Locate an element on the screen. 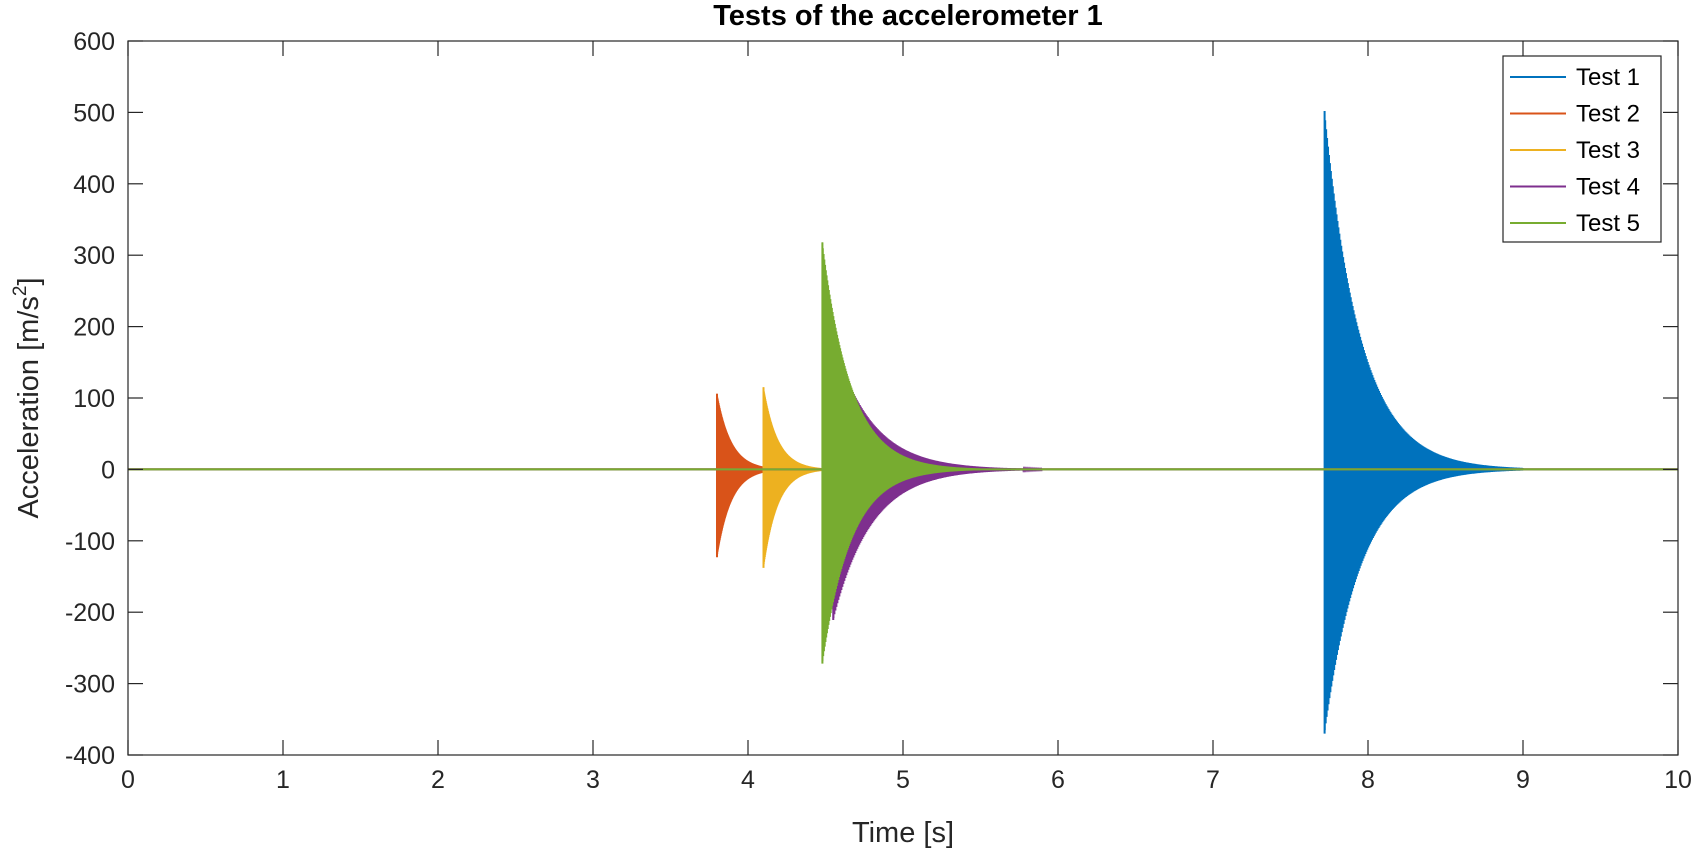  legend-entry: Test 2 is located at coordinates (1608, 114).